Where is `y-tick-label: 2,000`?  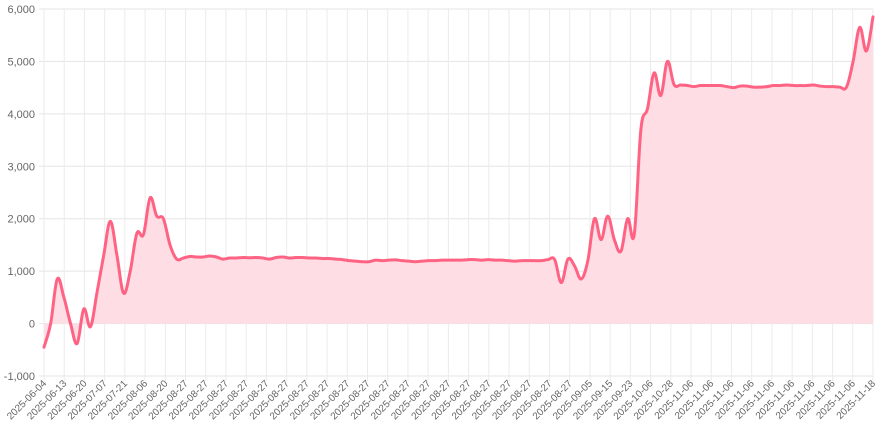
y-tick-label: 2,000 is located at coordinates (21, 220).